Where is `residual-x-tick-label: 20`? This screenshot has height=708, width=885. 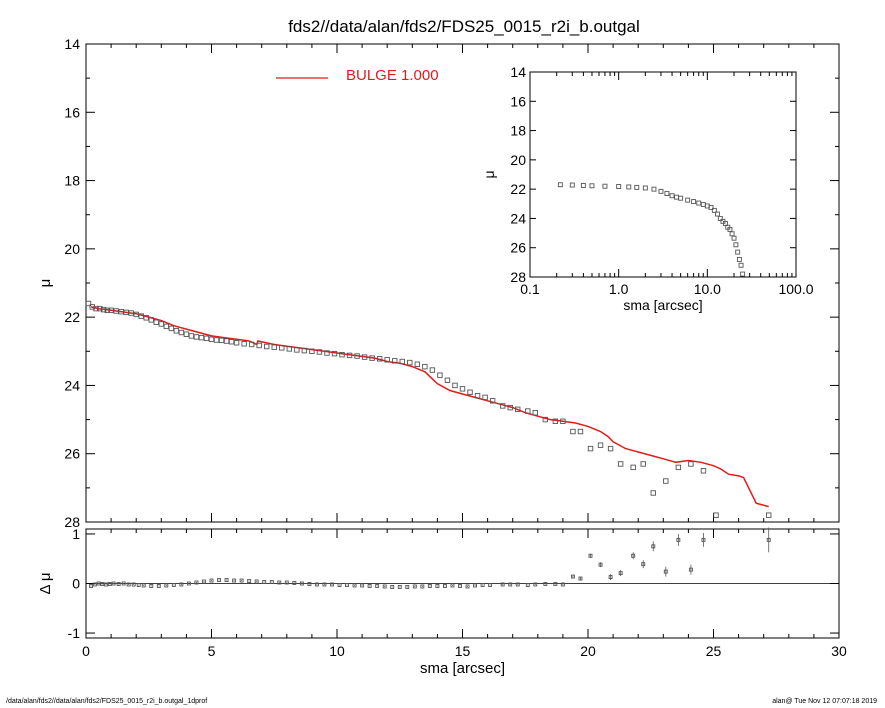
residual-x-tick-label: 20 is located at coordinates (588, 651).